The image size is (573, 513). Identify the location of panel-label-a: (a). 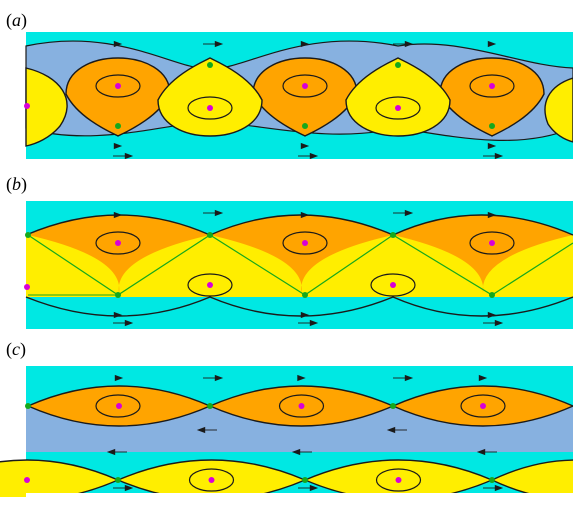
(16, 20).